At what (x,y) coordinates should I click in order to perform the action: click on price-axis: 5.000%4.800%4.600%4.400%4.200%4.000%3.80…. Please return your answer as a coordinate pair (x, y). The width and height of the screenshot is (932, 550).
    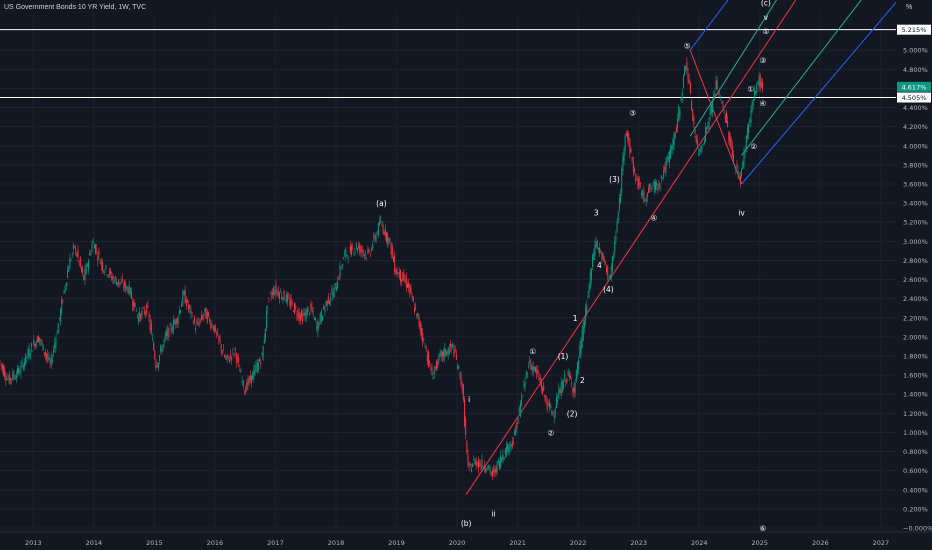
    Looking at the image, I should click on (914, 275).